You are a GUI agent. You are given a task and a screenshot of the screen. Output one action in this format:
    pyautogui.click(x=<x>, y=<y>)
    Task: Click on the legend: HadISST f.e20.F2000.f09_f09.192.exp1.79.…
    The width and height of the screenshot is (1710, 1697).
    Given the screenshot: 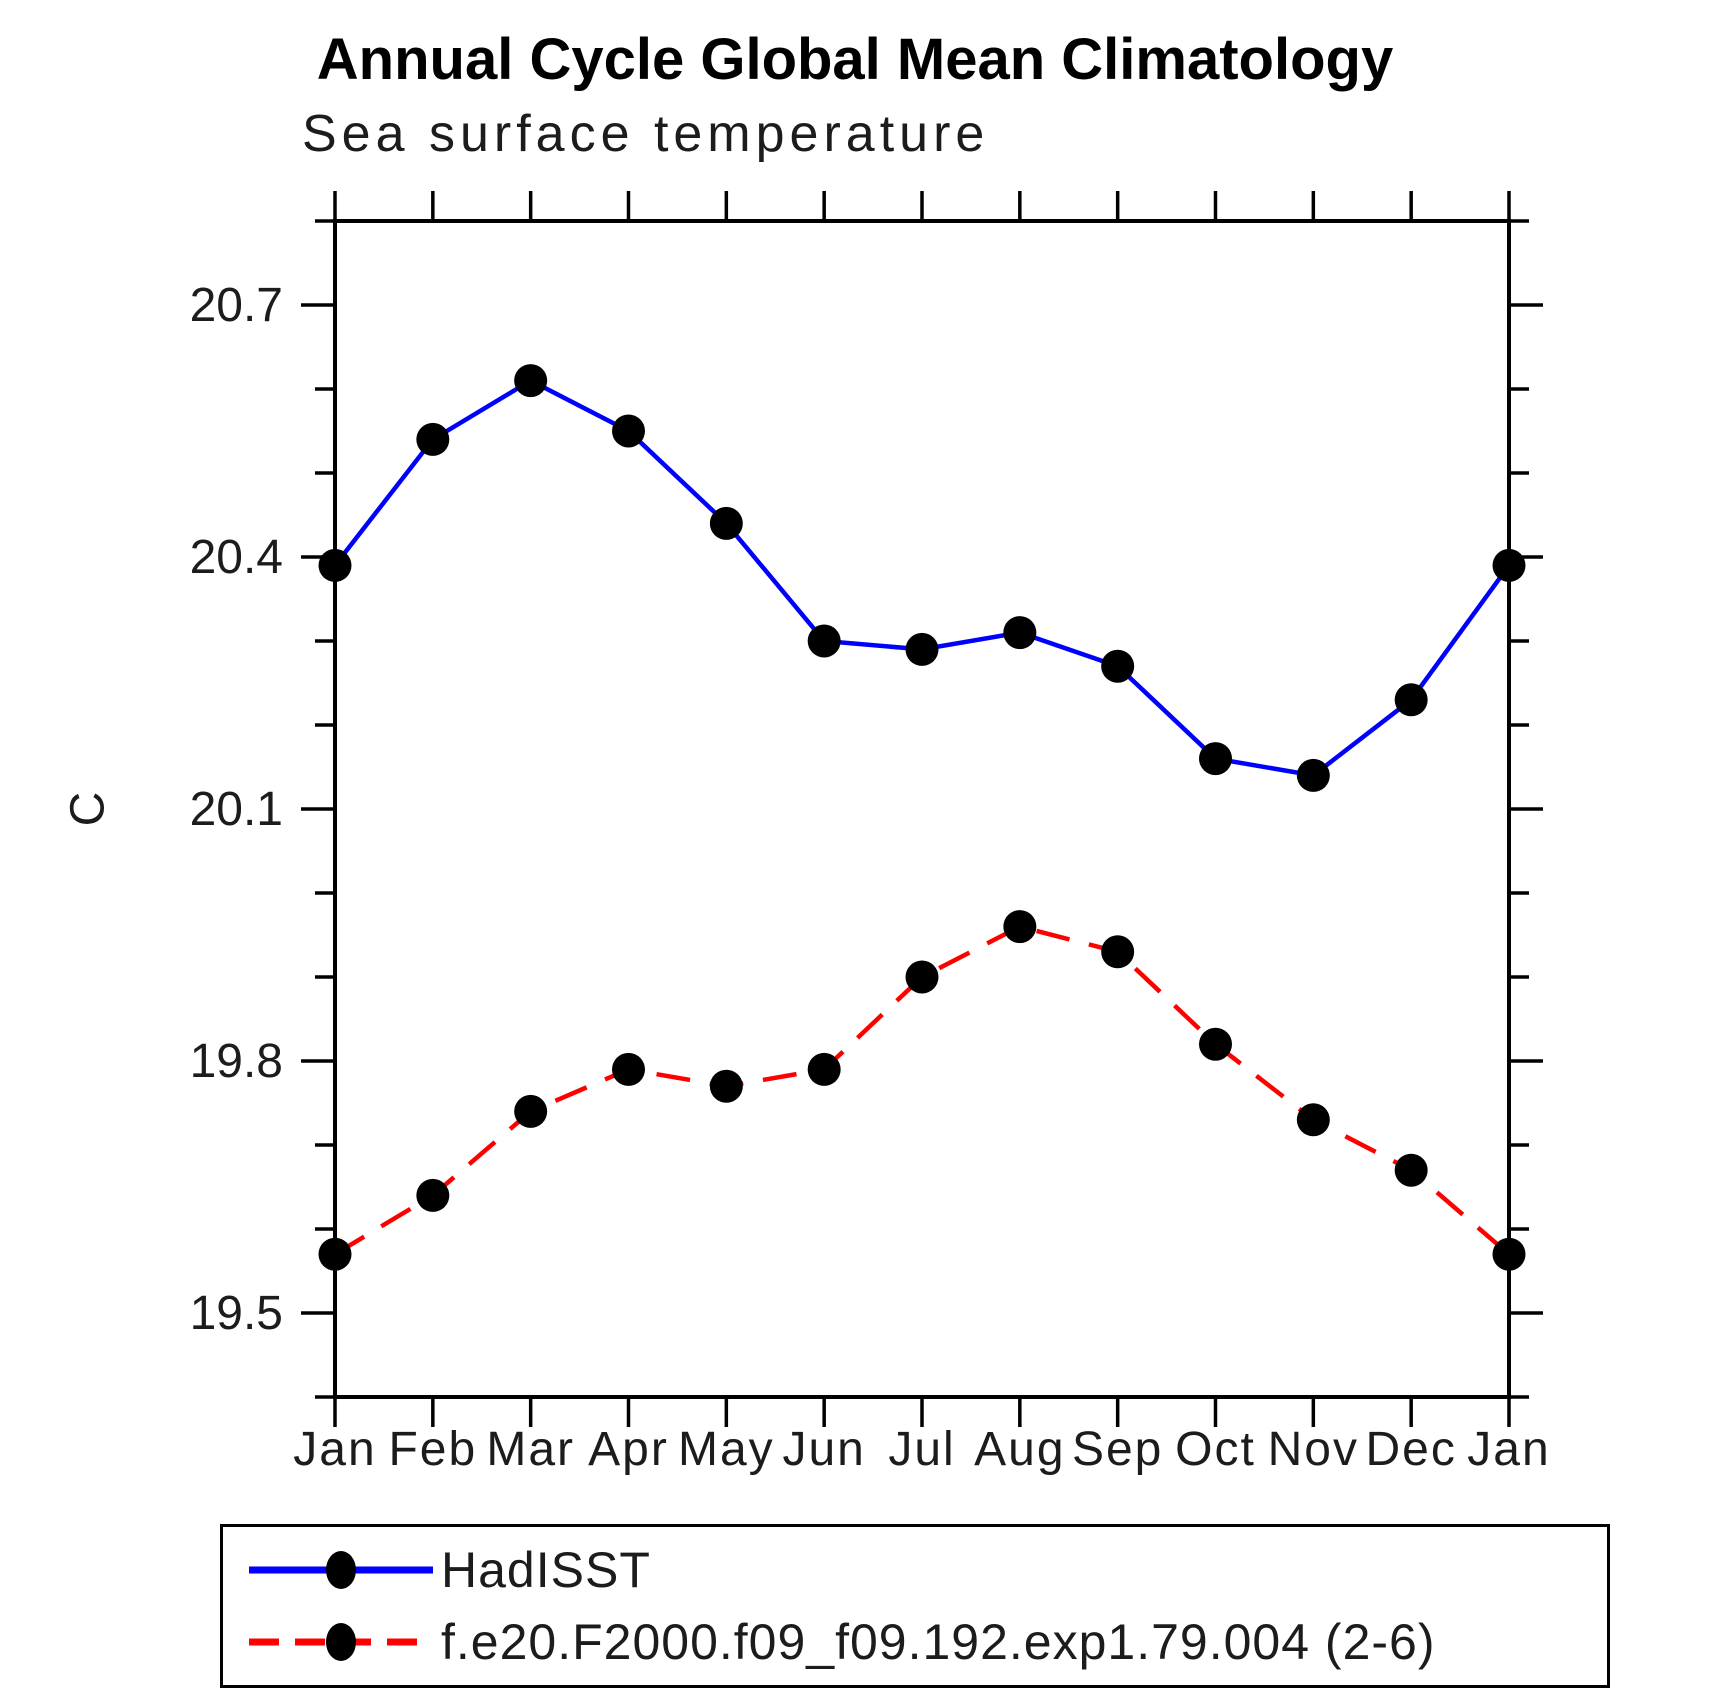 What is the action you would take?
    pyautogui.click(x=915, y=1606)
    